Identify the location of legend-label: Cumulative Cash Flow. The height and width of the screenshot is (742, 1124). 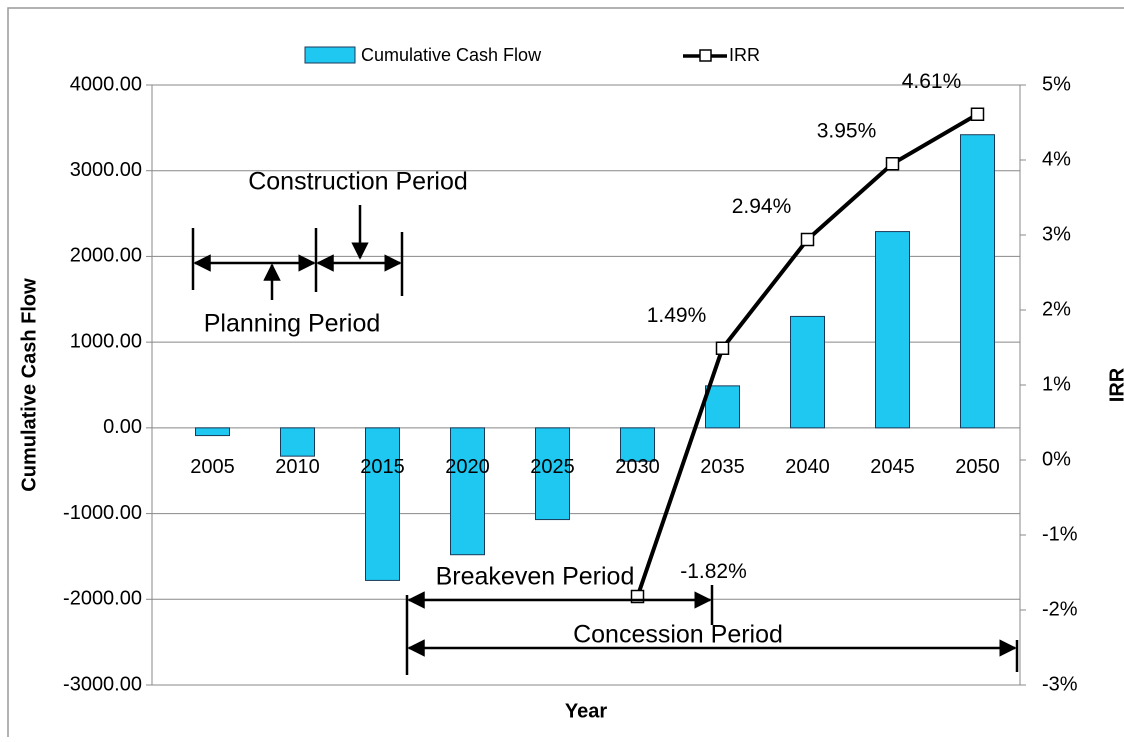
(451, 55).